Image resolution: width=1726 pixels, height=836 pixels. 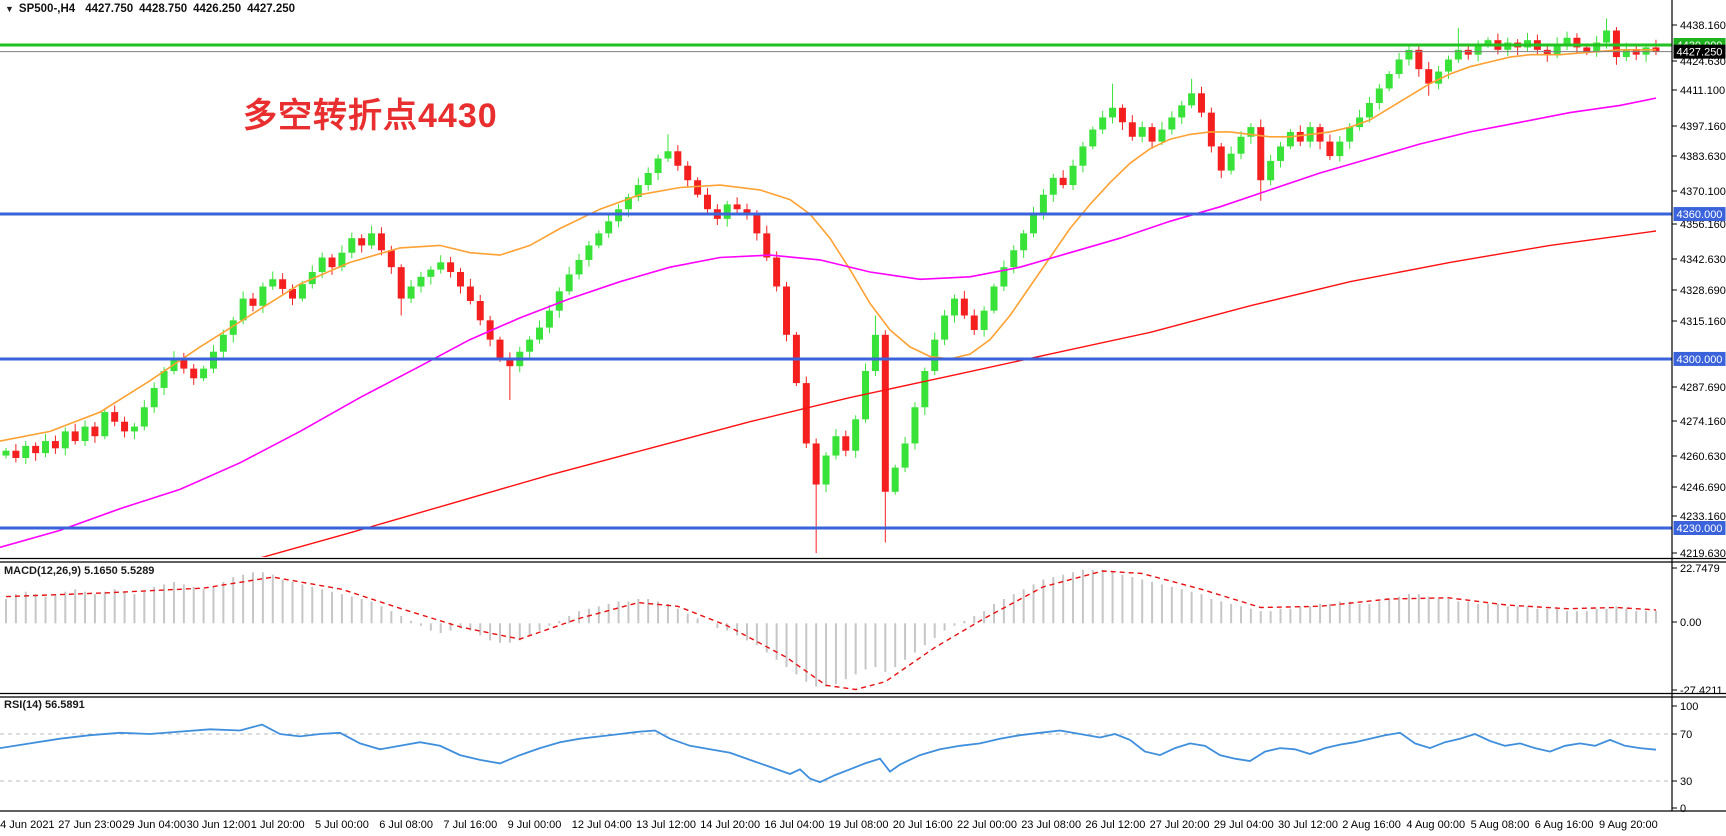 What do you see at coordinates (1703, 388) in the screenshot?
I see `price-axis-label: 4287.690` at bounding box center [1703, 388].